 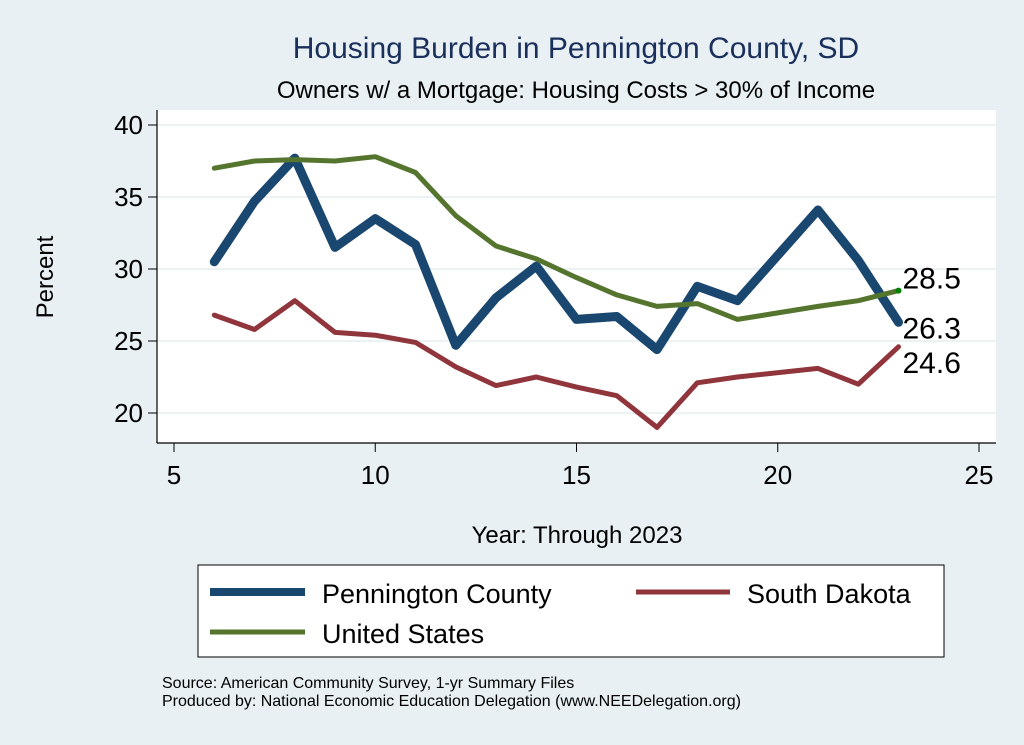 I want to click on end-labels: 26.324.6 28.5, so click(x=932, y=321).